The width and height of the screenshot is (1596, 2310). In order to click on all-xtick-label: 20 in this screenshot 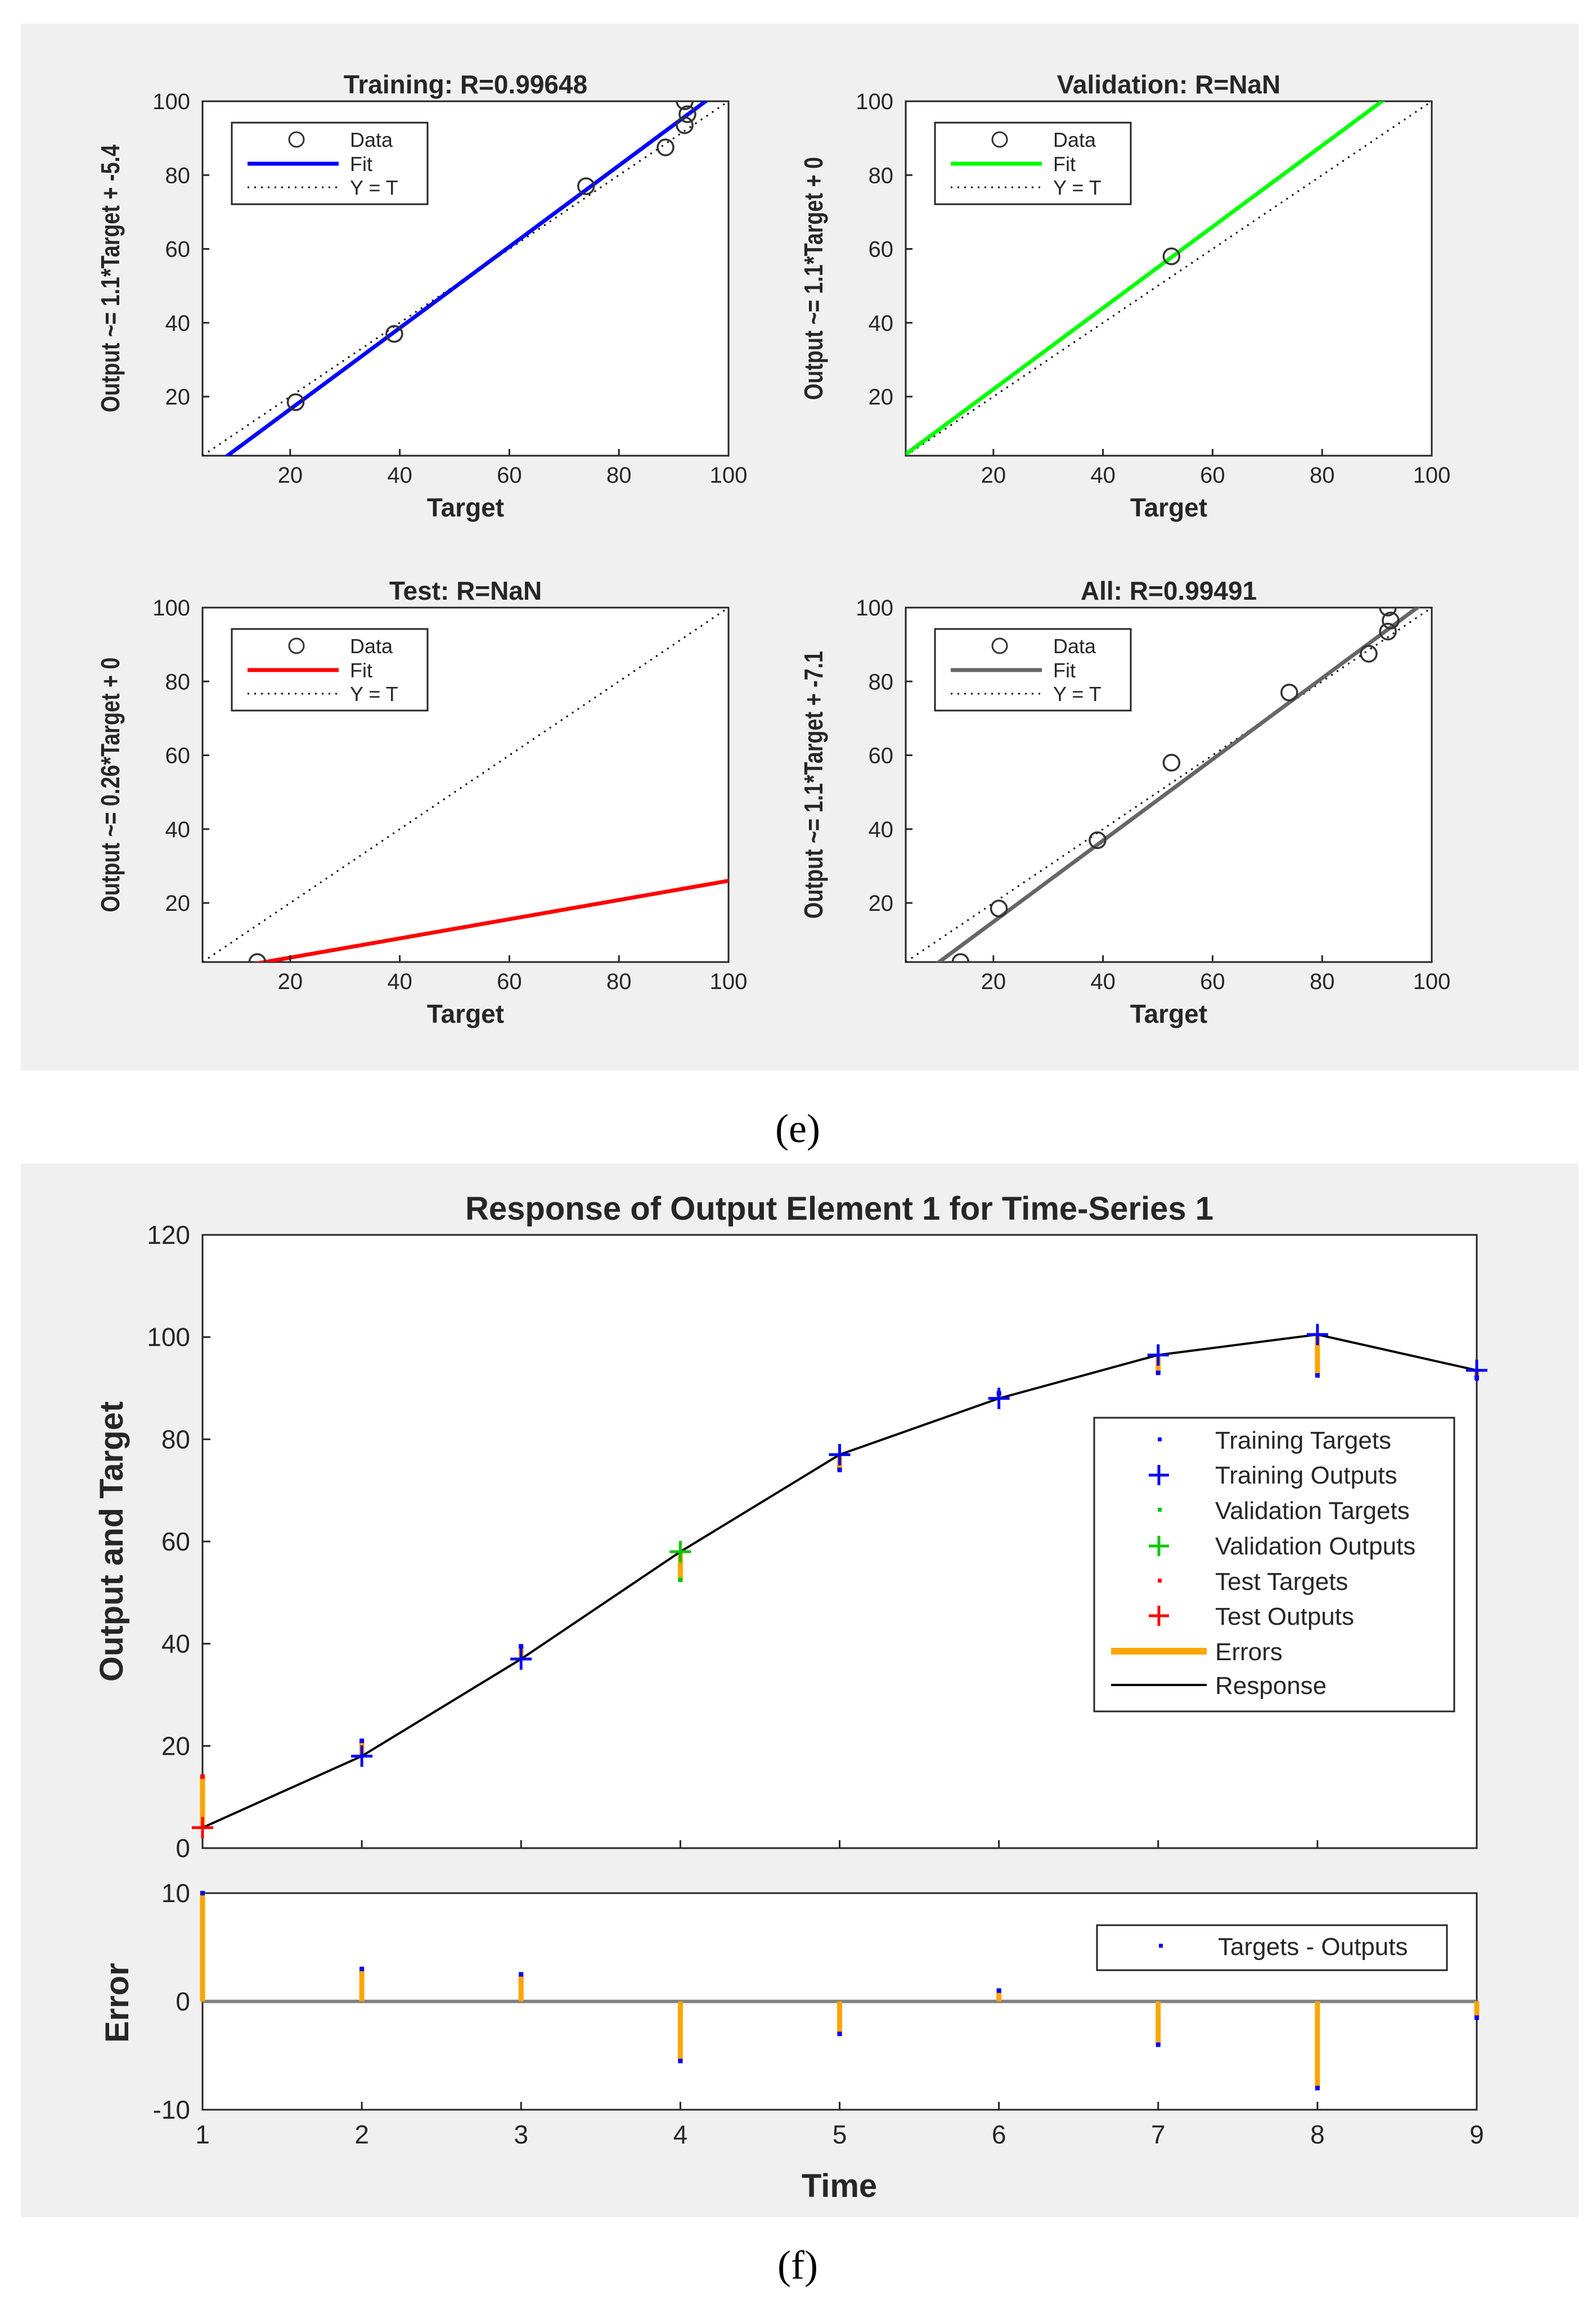, I will do `click(993, 981)`.